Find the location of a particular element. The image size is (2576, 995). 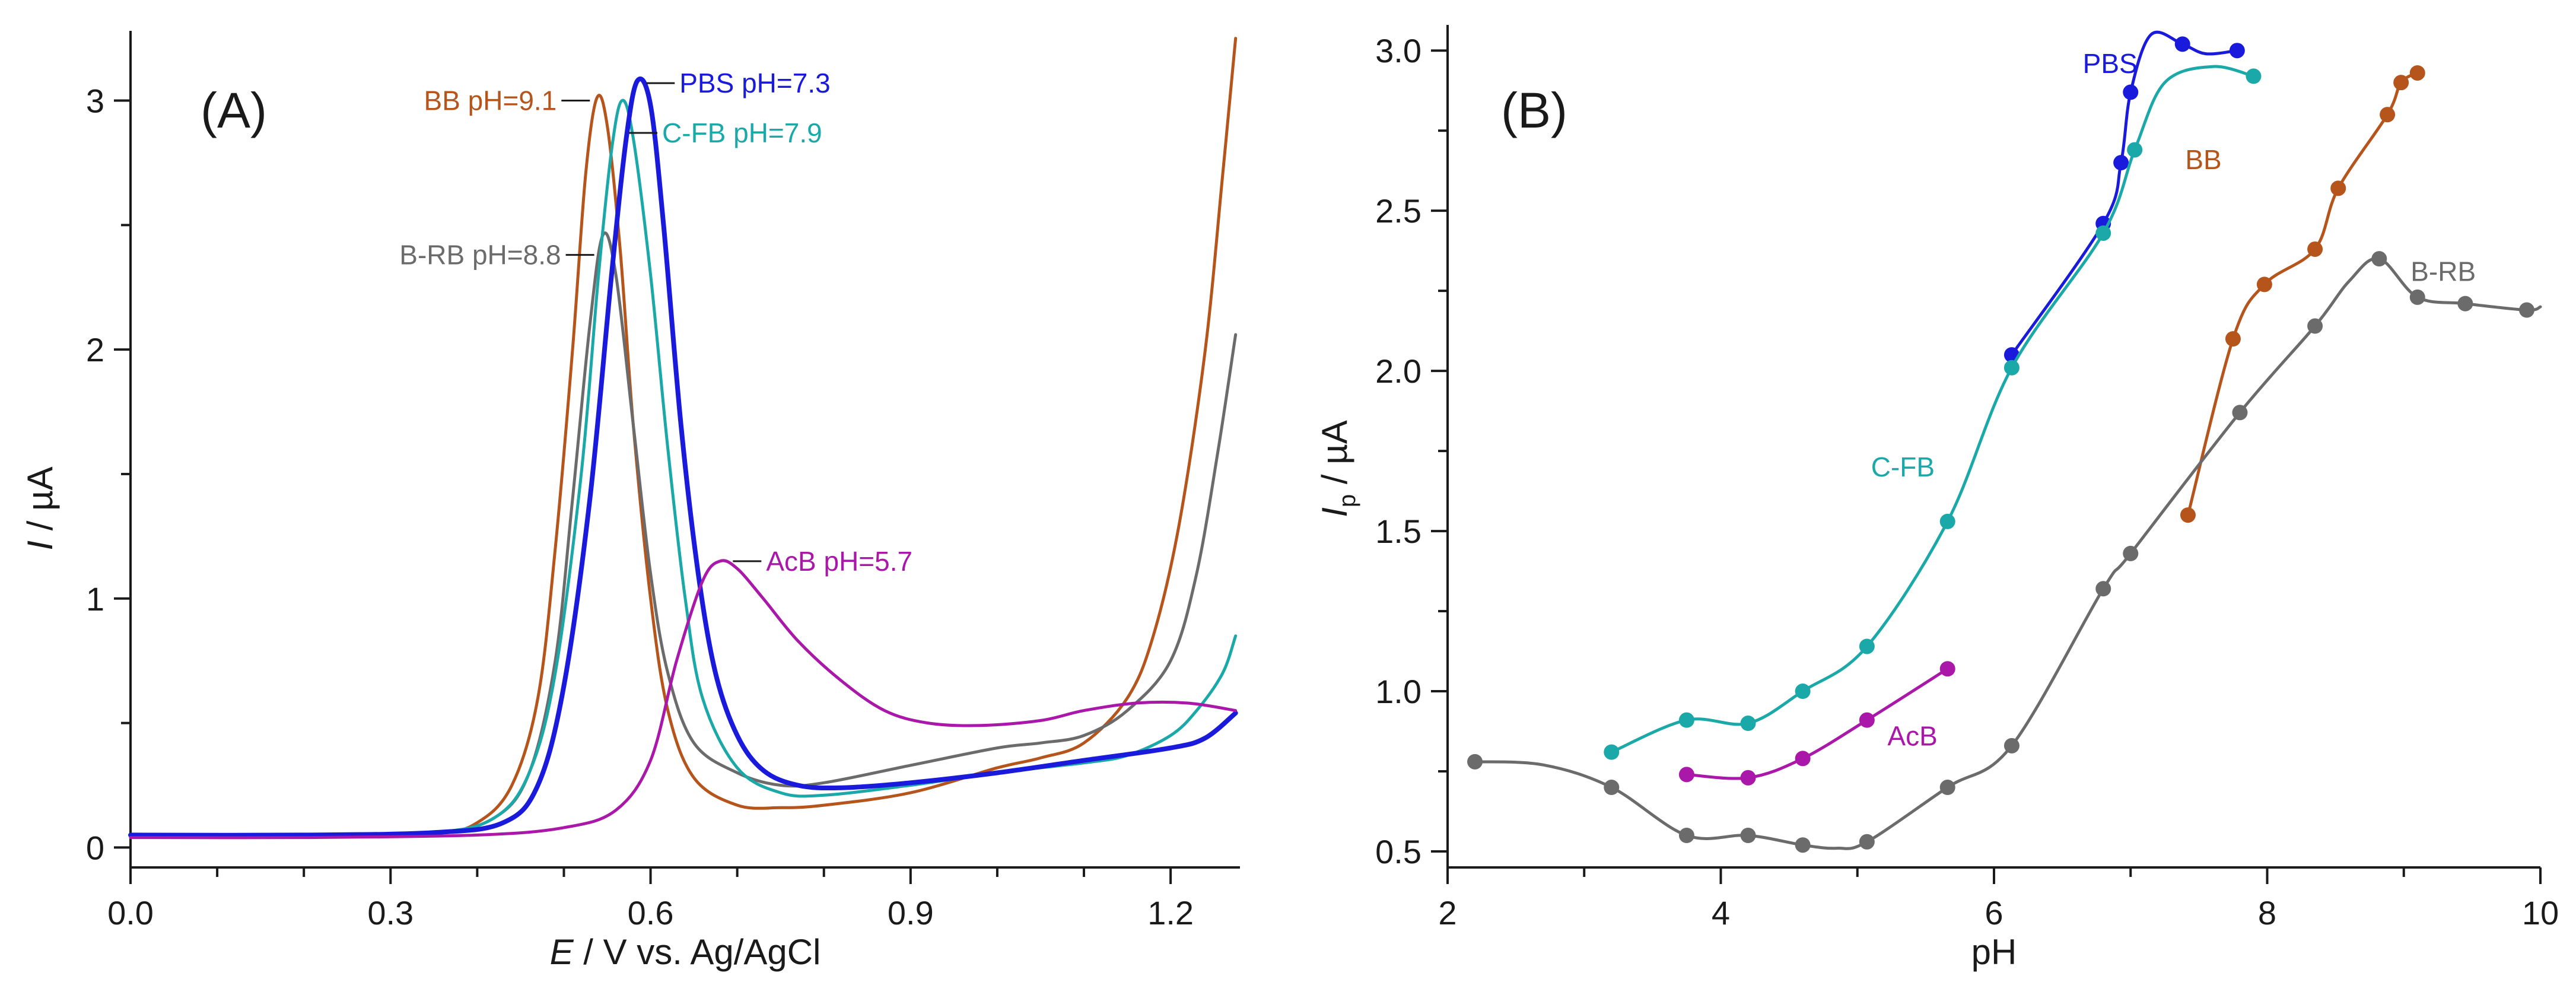

panel-b-y-tick-label: 1.5 is located at coordinates (1398, 531).